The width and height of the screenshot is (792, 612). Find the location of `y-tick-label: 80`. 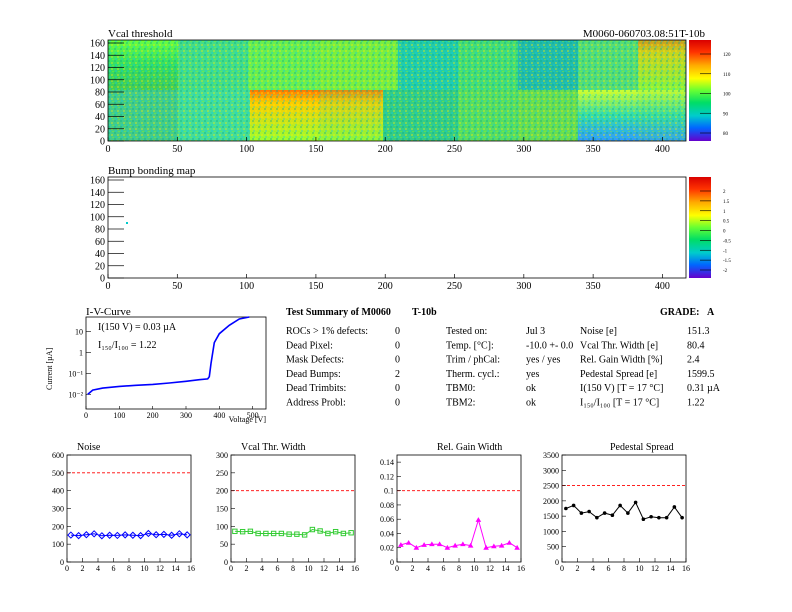

y-tick-label: 80 is located at coordinates (100, 93).